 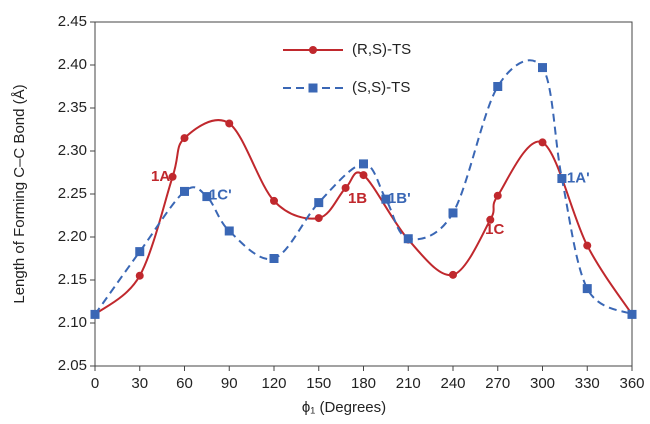 I want to click on x-tick-label: 270, so click(x=497, y=383).